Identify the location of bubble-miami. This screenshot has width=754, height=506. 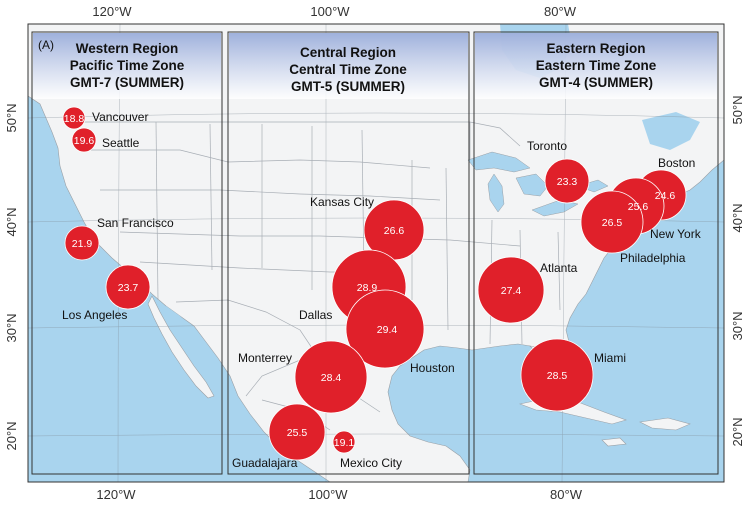
(557, 375).